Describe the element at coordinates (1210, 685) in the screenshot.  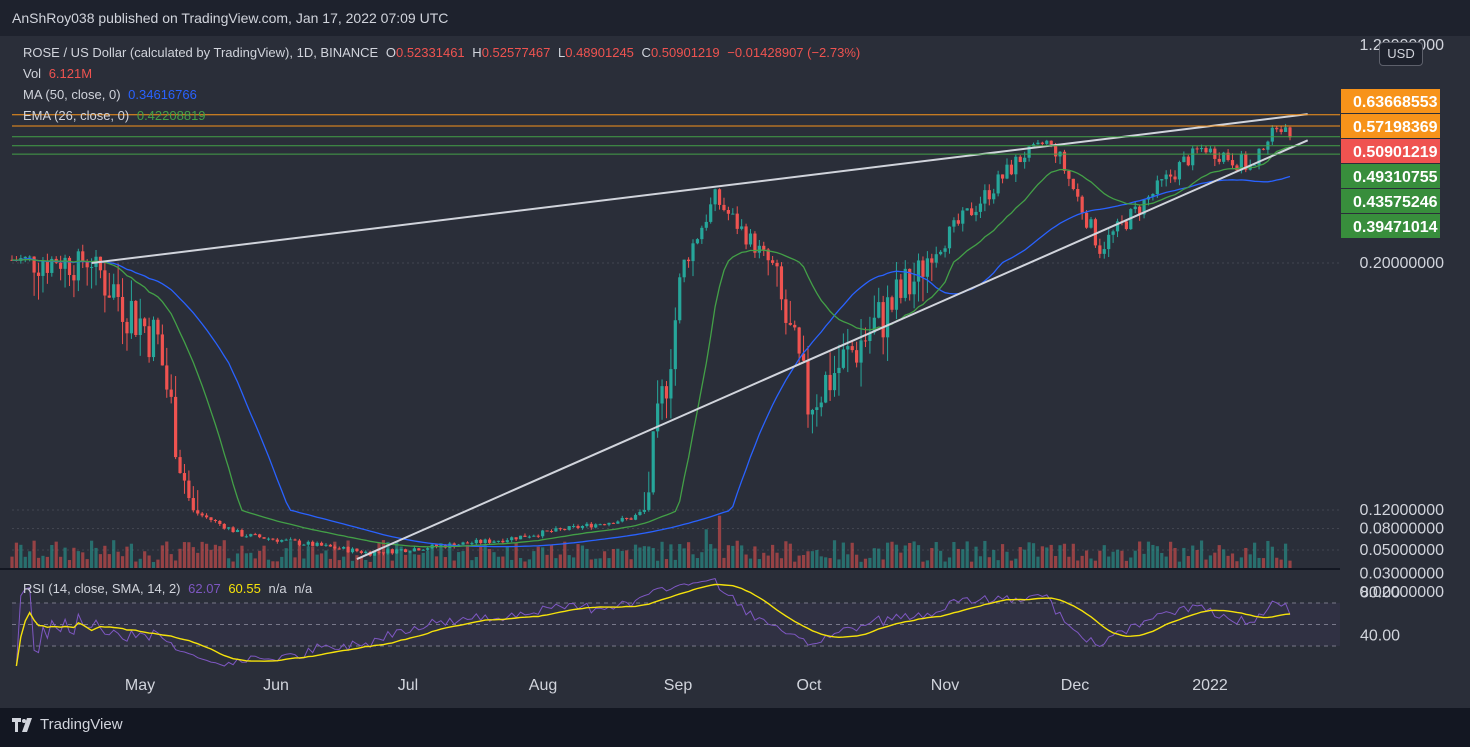
I see `time-tick-label: 2022` at that location.